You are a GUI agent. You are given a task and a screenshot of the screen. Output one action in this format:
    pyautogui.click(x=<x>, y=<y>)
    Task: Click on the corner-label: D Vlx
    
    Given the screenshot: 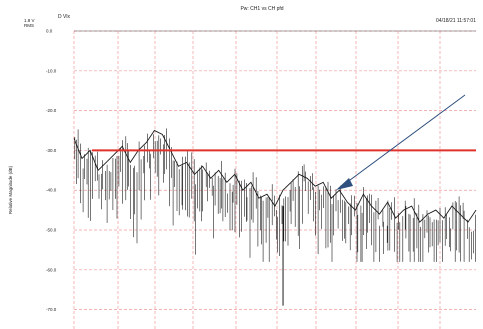 What is the action you would take?
    pyautogui.click(x=64, y=17)
    